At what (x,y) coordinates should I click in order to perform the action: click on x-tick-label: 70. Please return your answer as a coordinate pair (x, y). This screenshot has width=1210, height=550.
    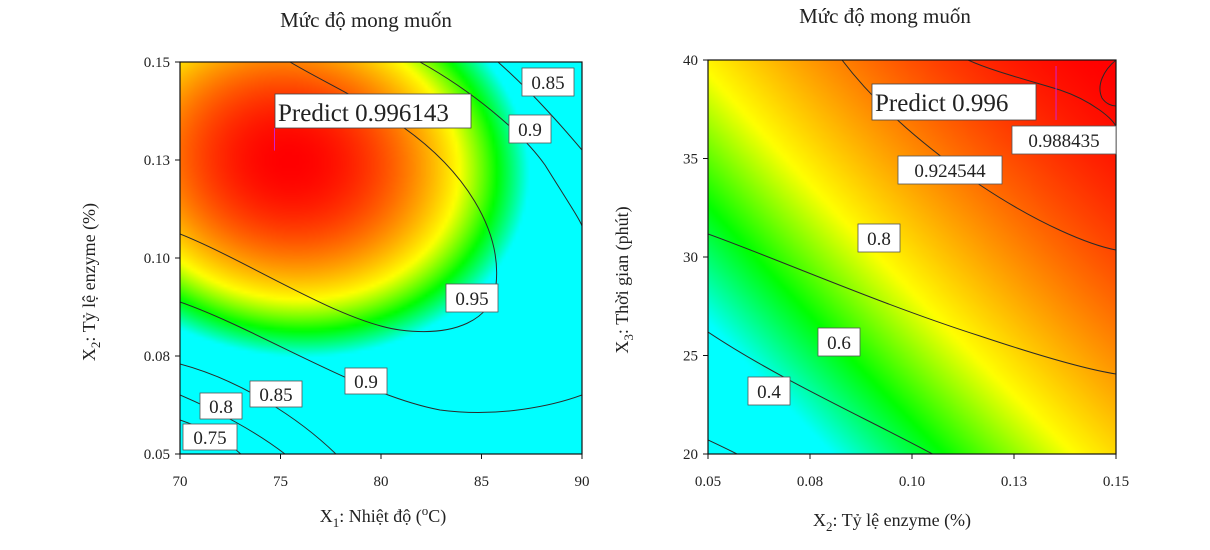
    Looking at the image, I should click on (180, 482).